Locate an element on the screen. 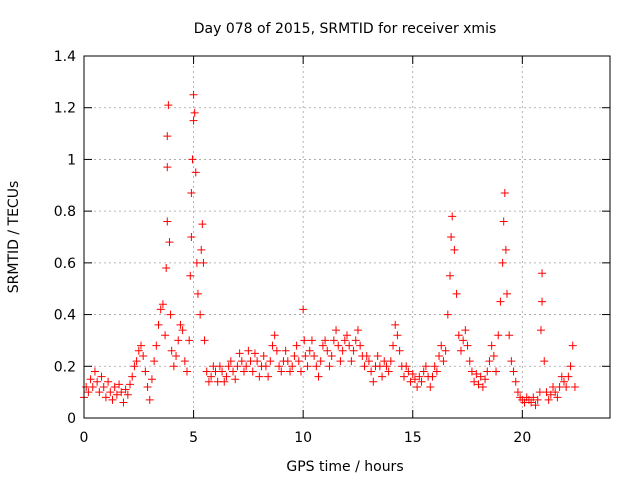 This screenshot has width=640, height=480. y-tick-label: 0.4 is located at coordinates (65, 316).